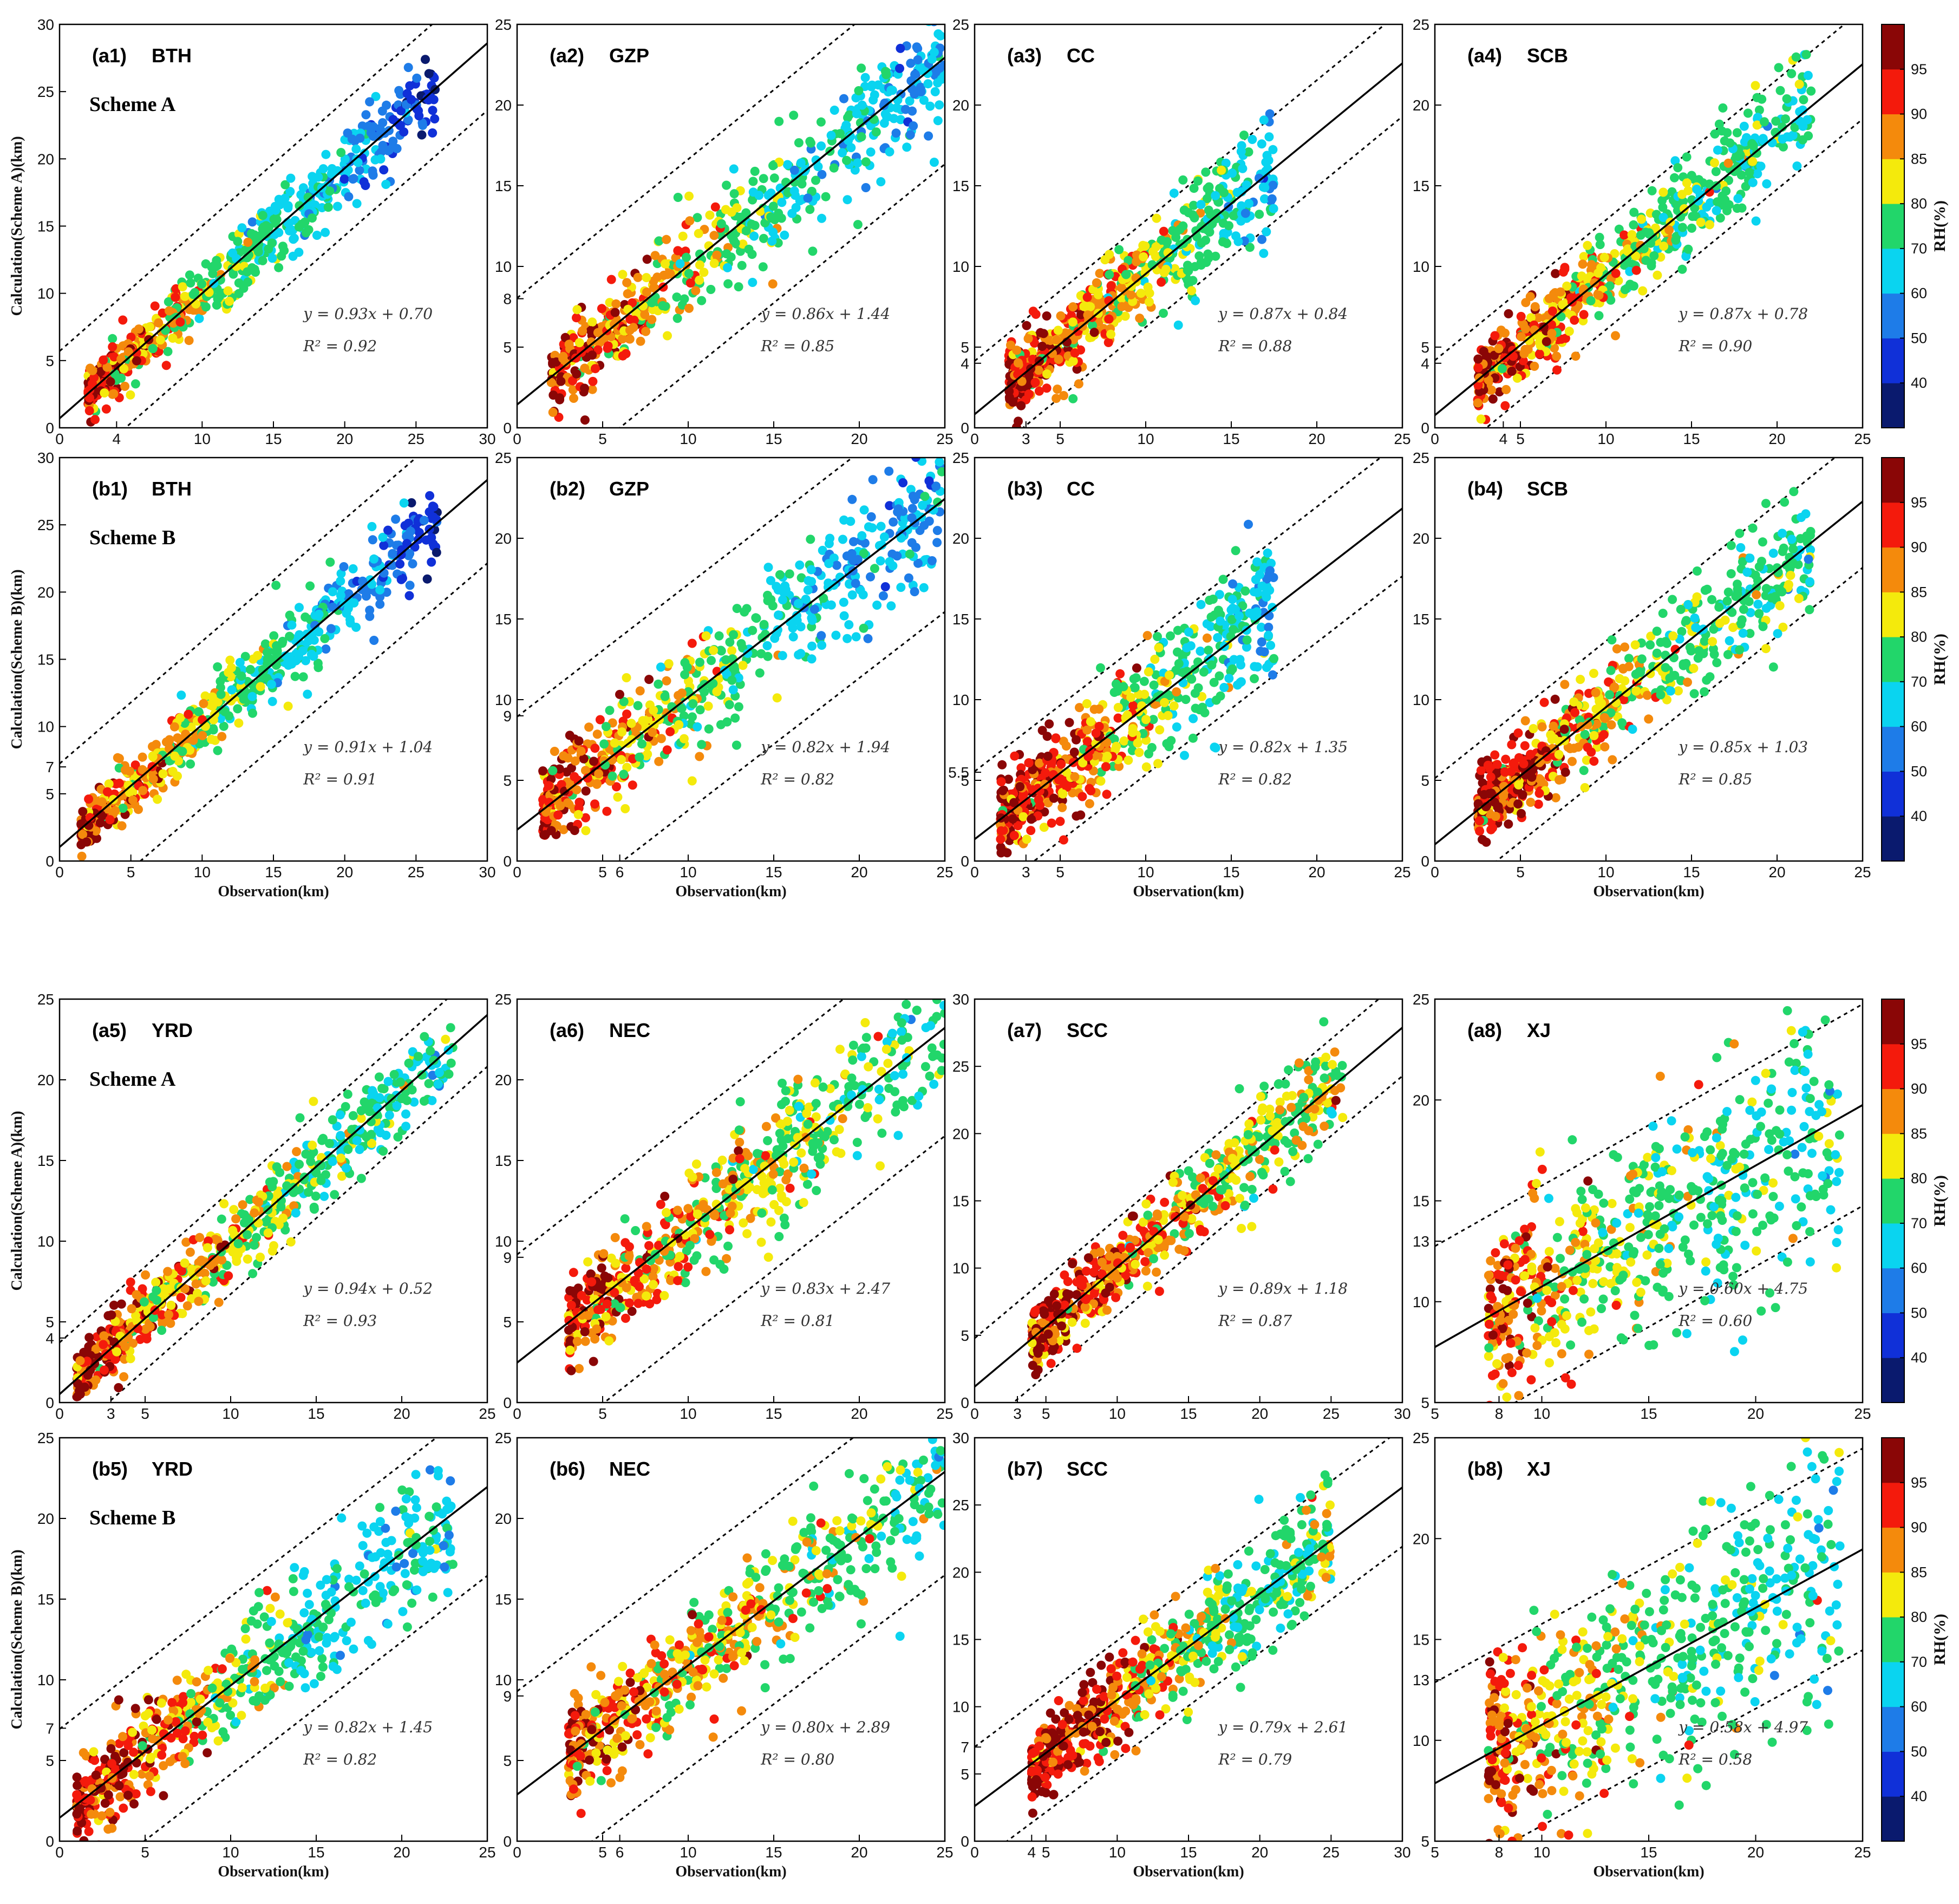 The height and width of the screenshot is (1904, 1959). Describe the element at coordinates (45, 159) in the screenshot. I see `y-tick-label: 20` at that location.